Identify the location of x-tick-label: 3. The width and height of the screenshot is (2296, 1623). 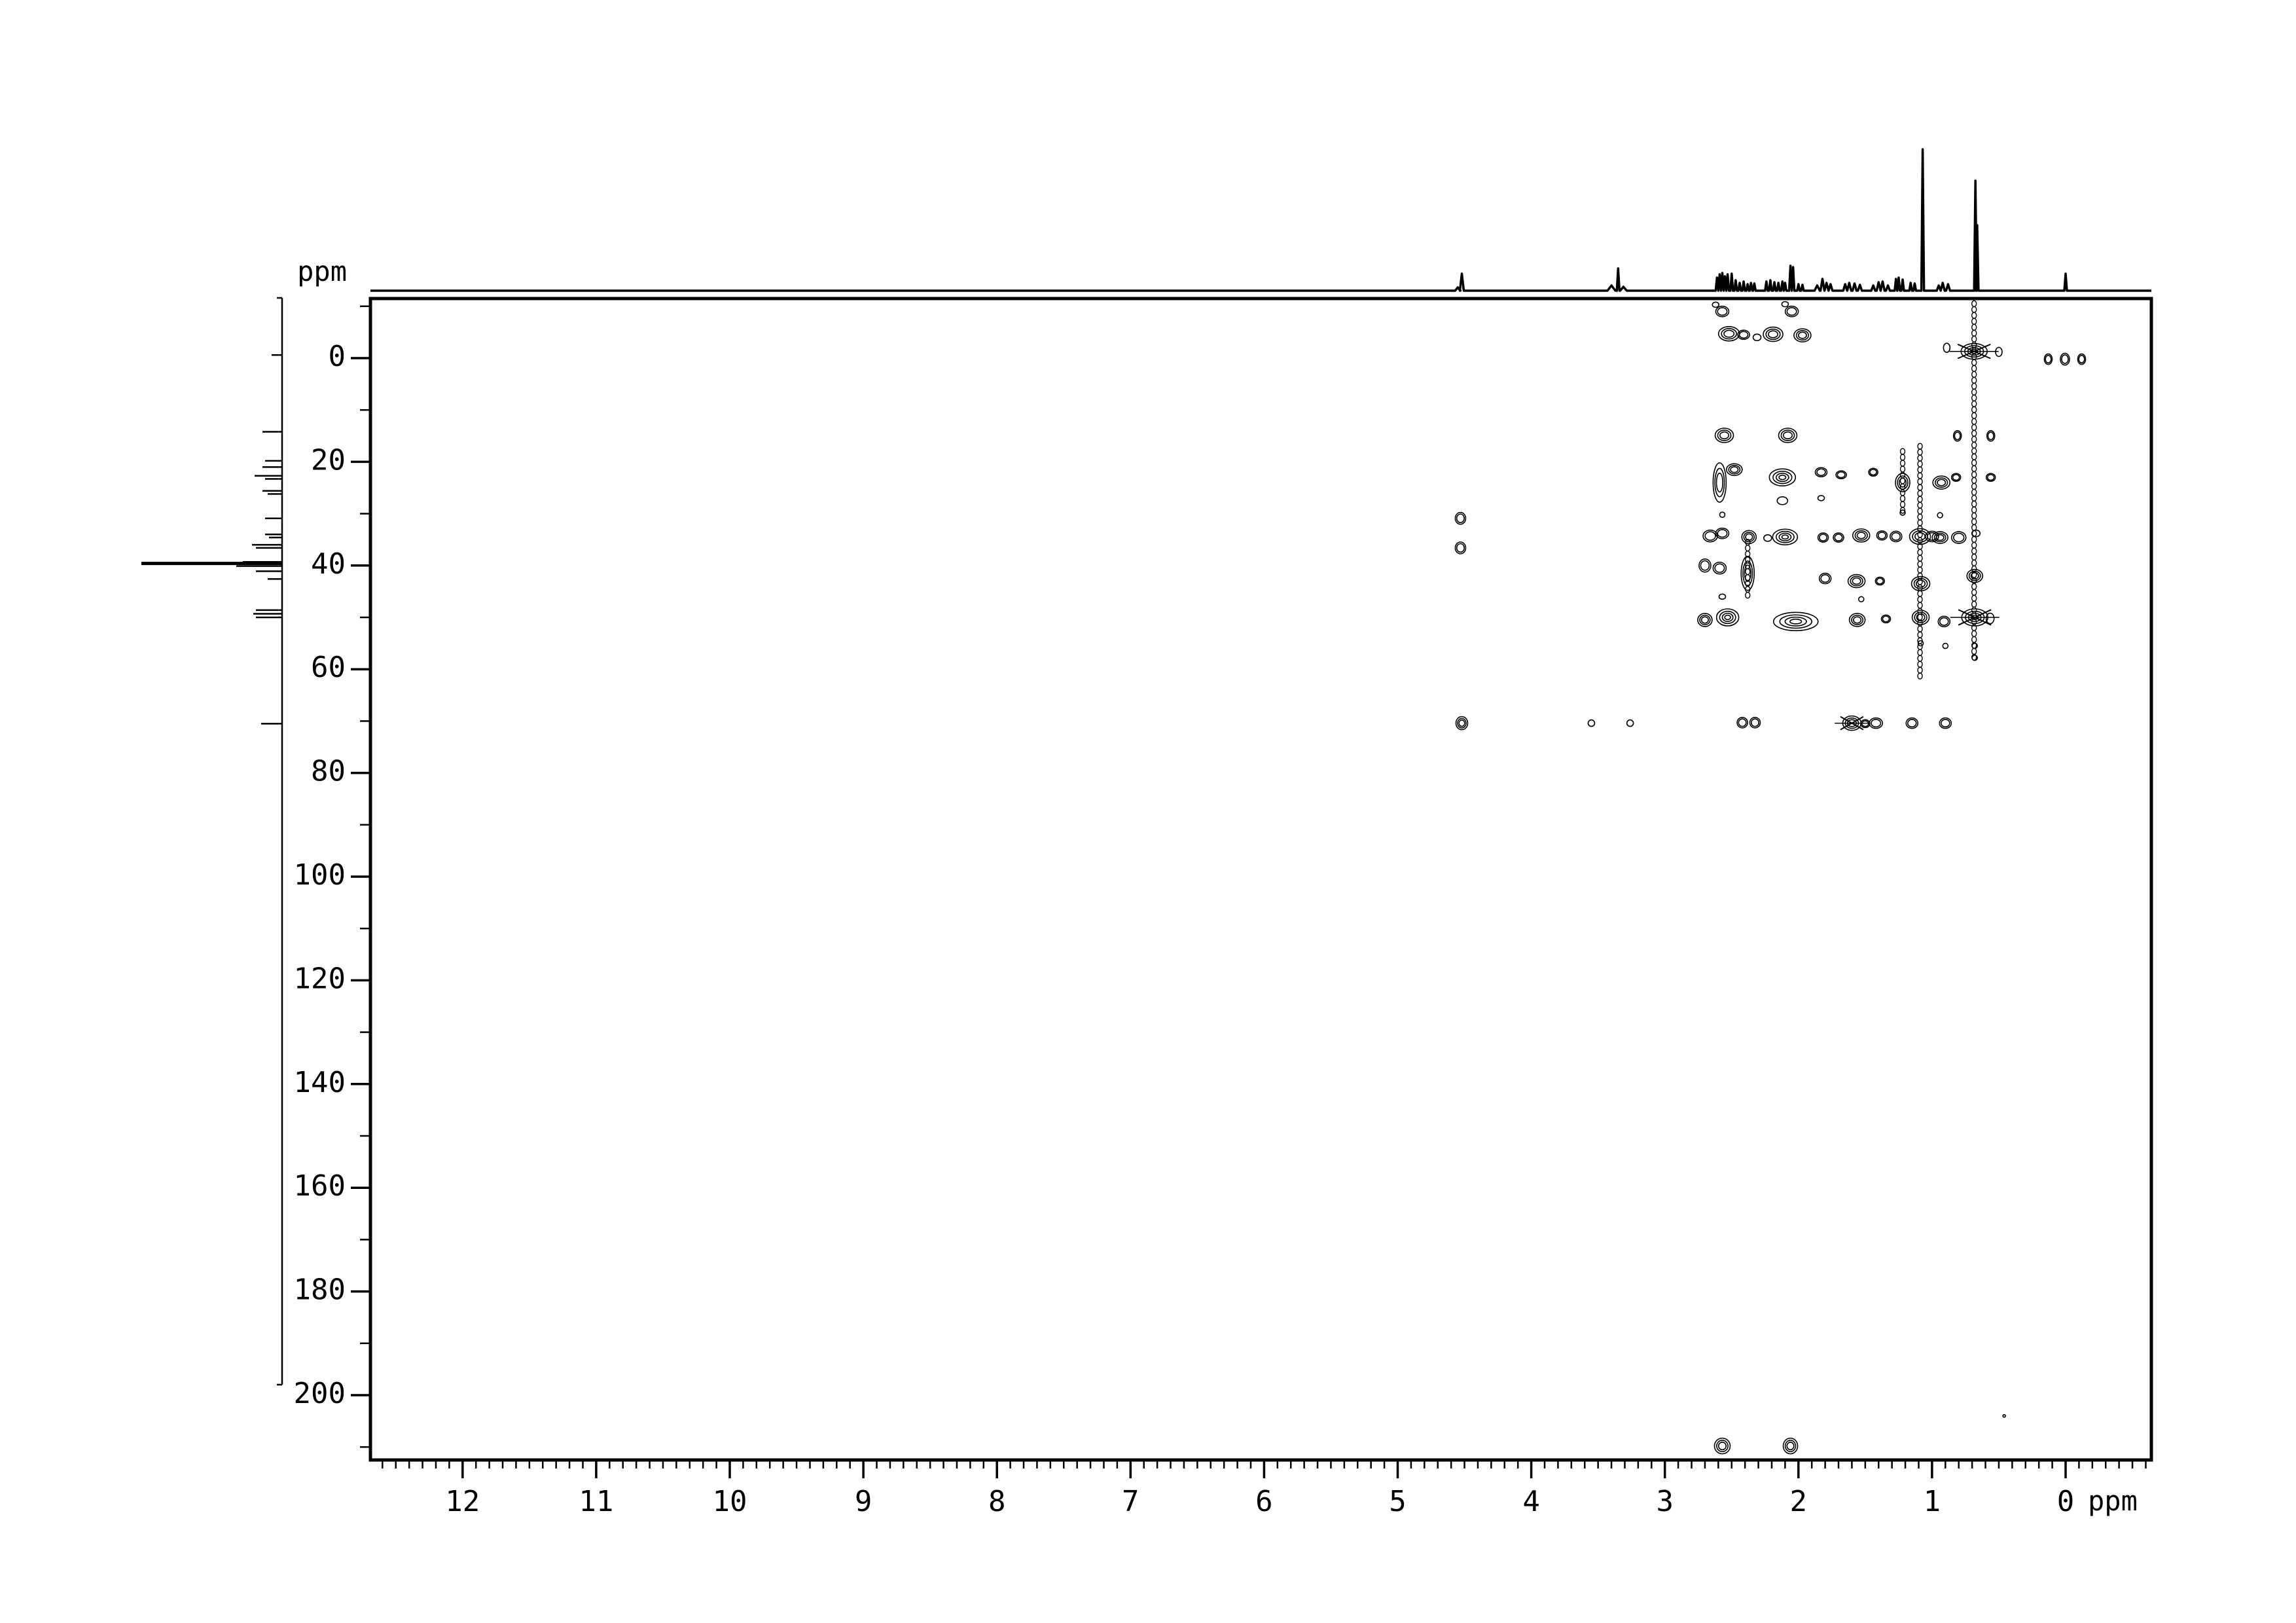
(1665, 1501).